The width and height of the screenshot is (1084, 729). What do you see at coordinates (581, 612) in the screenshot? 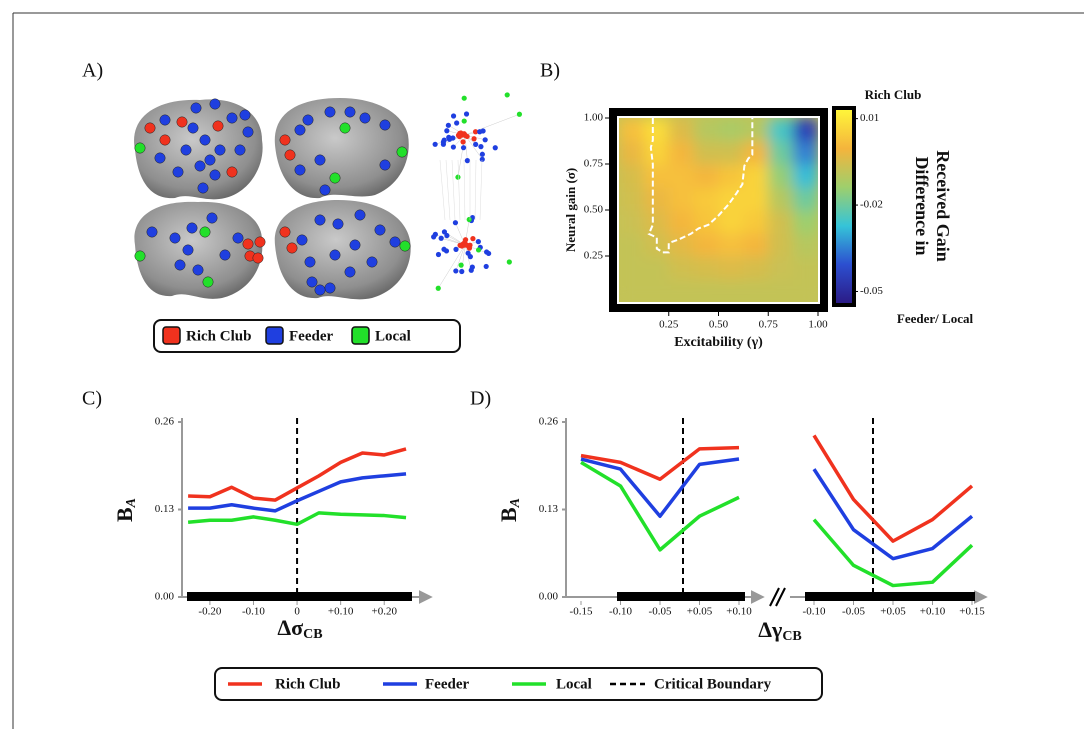
I see `x-tick-label: -0.15` at bounding box center [581, 612].